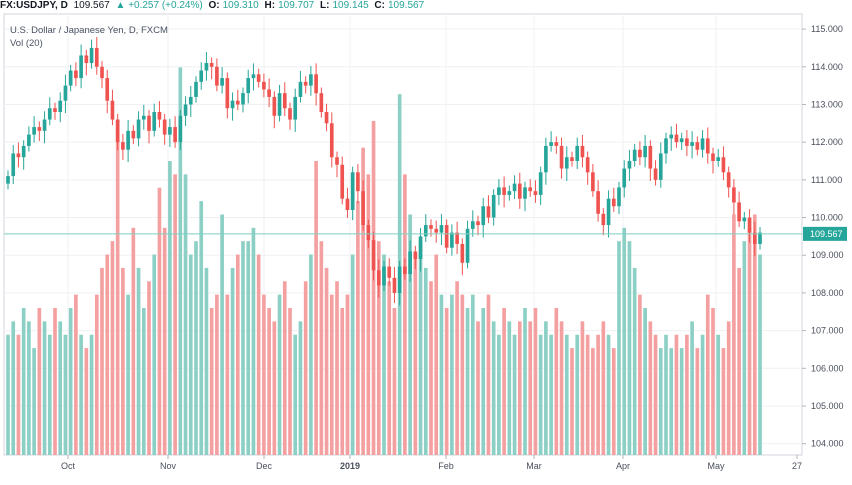 This screenshot has width=852, height=485. Describe the element at coordinates (26, 43) in the screenshot. I see `volume-indicator-label: Vol (20)` at that location.